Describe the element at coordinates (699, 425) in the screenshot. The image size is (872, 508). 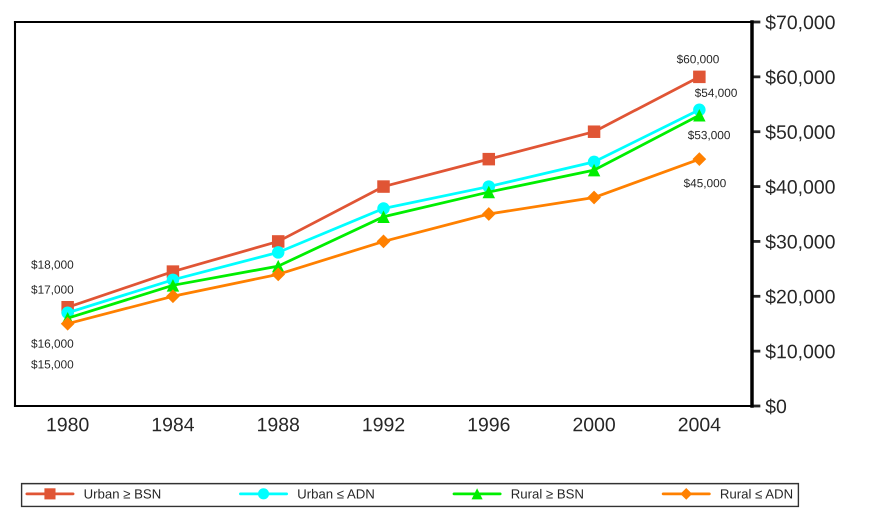
I see `x-tick-label: 2004` at that location.